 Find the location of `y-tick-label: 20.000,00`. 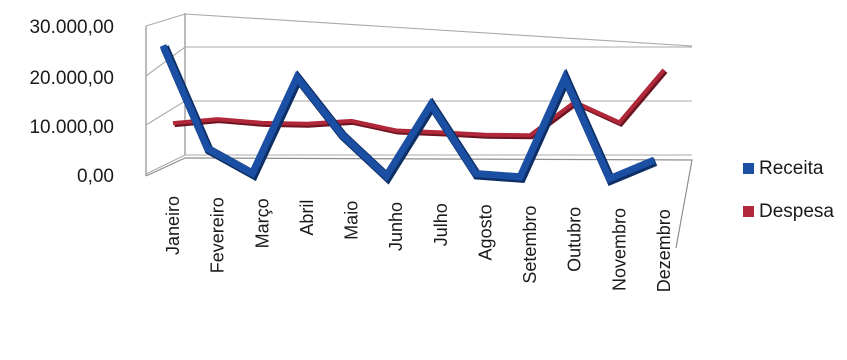

y-tick-label: 20.000,00 is located at coordinates (71, 78).